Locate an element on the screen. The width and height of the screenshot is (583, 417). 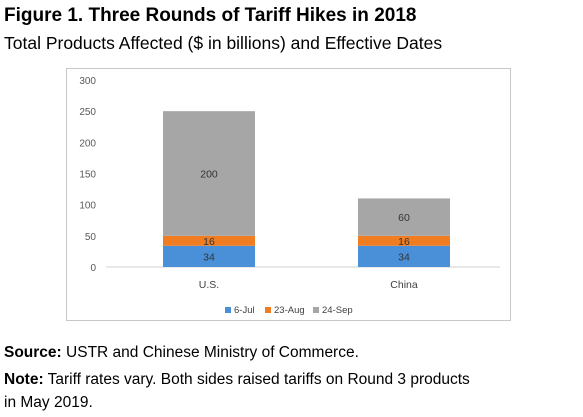
source-label: Source: is located at coordinates (33, 352).